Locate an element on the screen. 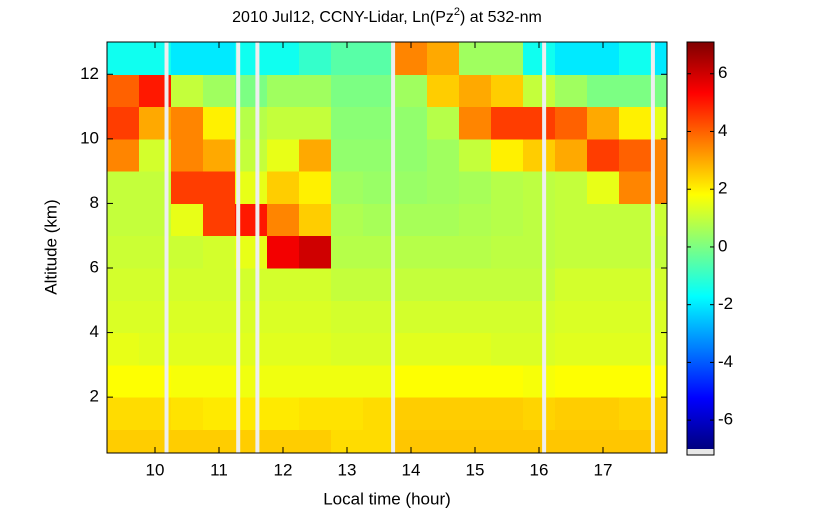 The height and width of the screenshot is (515, 814). y-tick-label: 4 is located at coordinates (94, 331).